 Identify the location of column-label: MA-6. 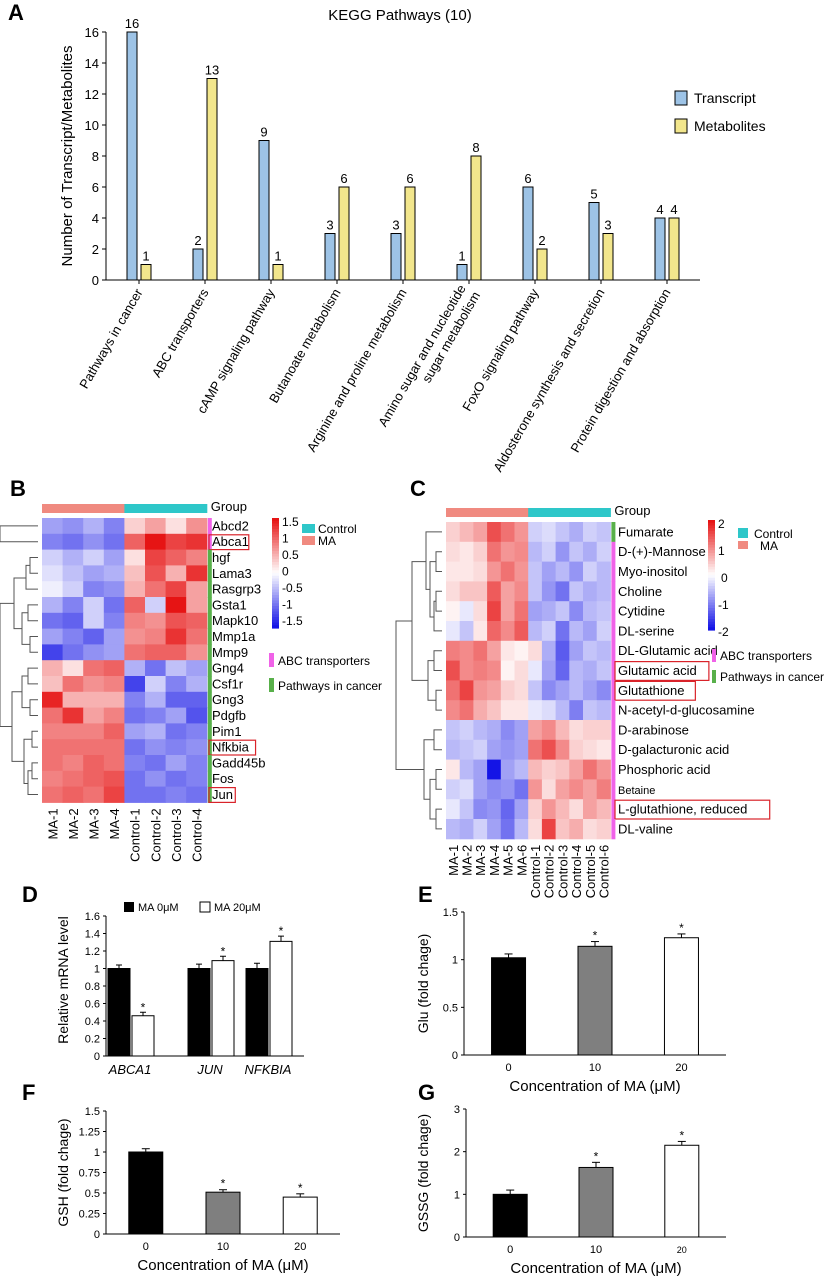
(521, 860).